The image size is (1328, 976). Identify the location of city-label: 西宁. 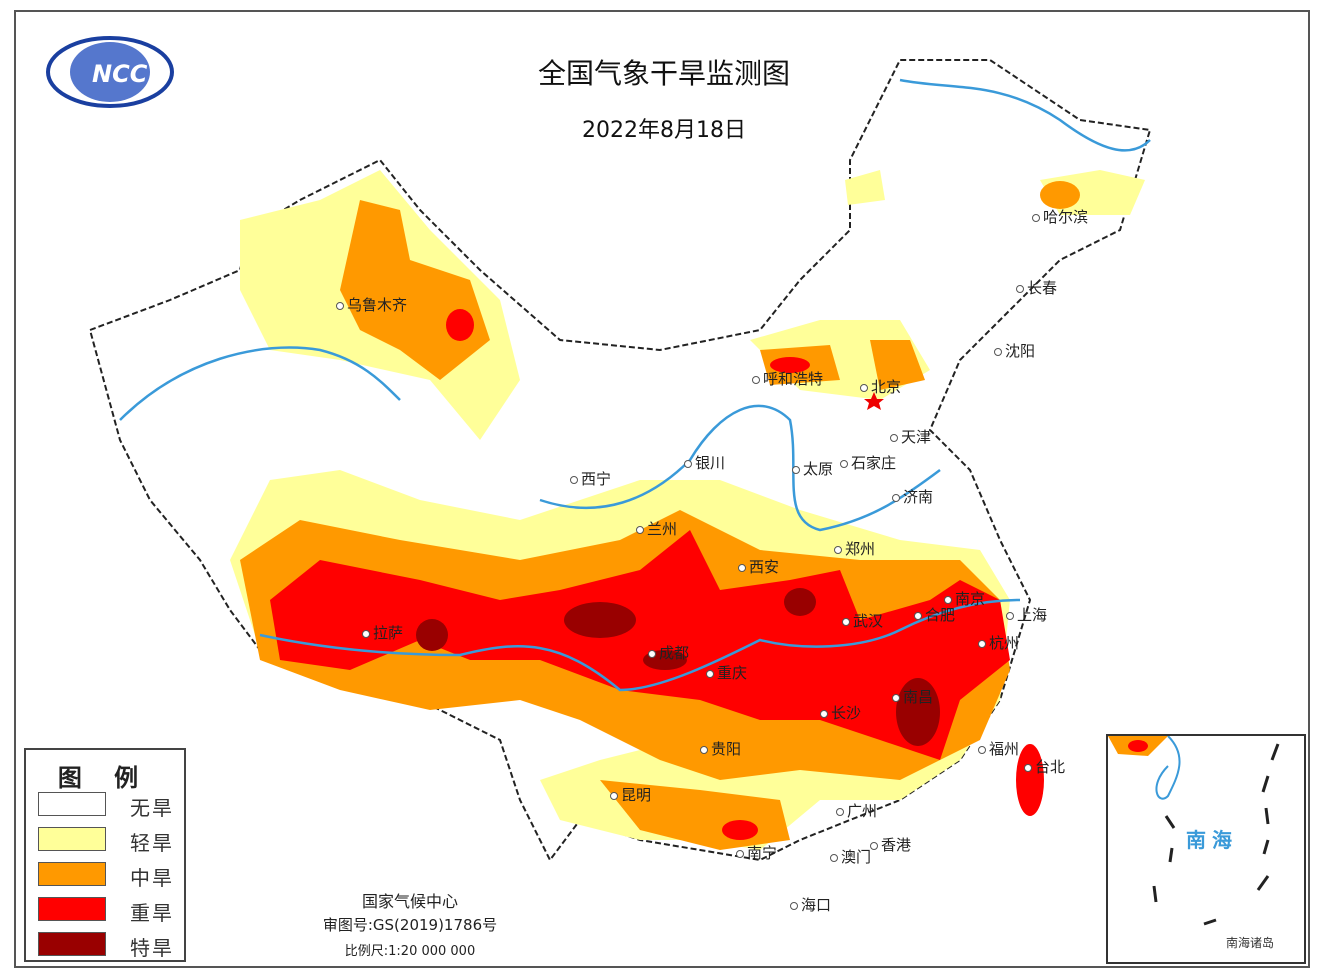
(590, 478).